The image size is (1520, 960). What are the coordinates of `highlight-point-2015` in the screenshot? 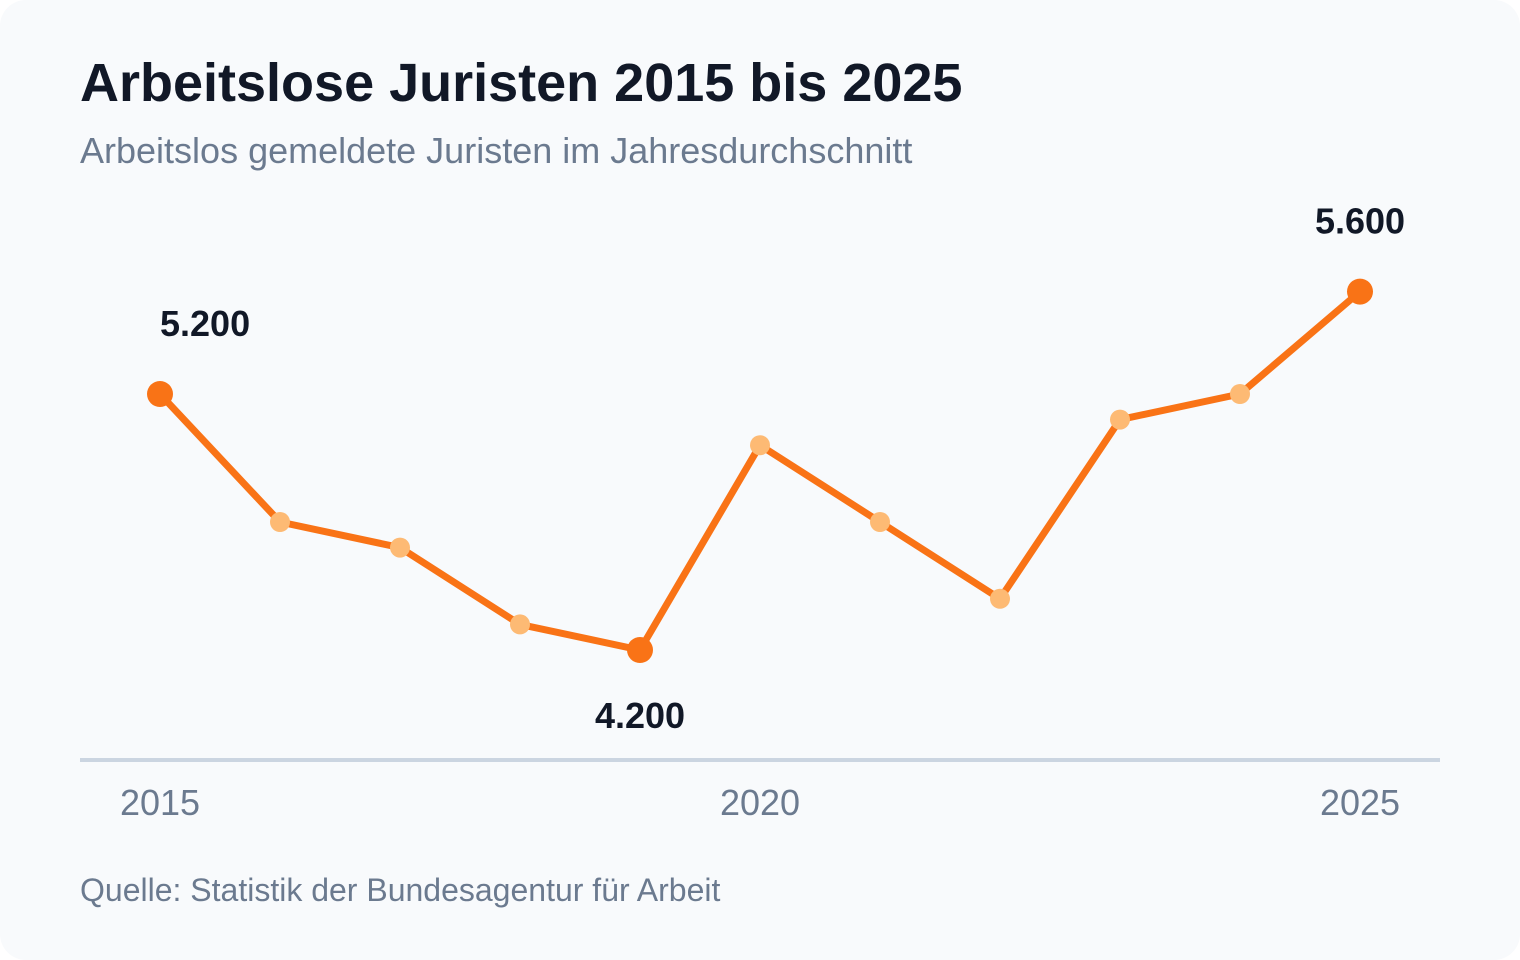 It's located at (160, 394).